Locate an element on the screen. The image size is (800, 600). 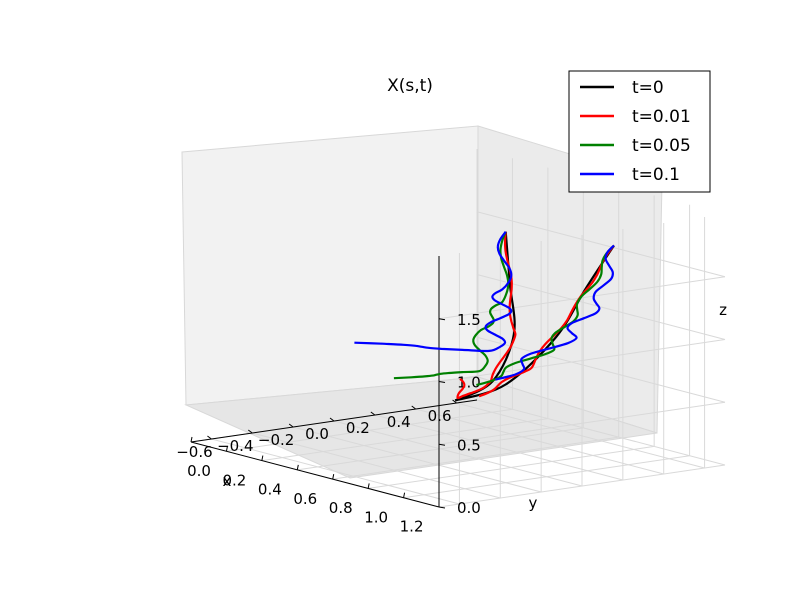
tick-marks is located at coordinates (323, 413).